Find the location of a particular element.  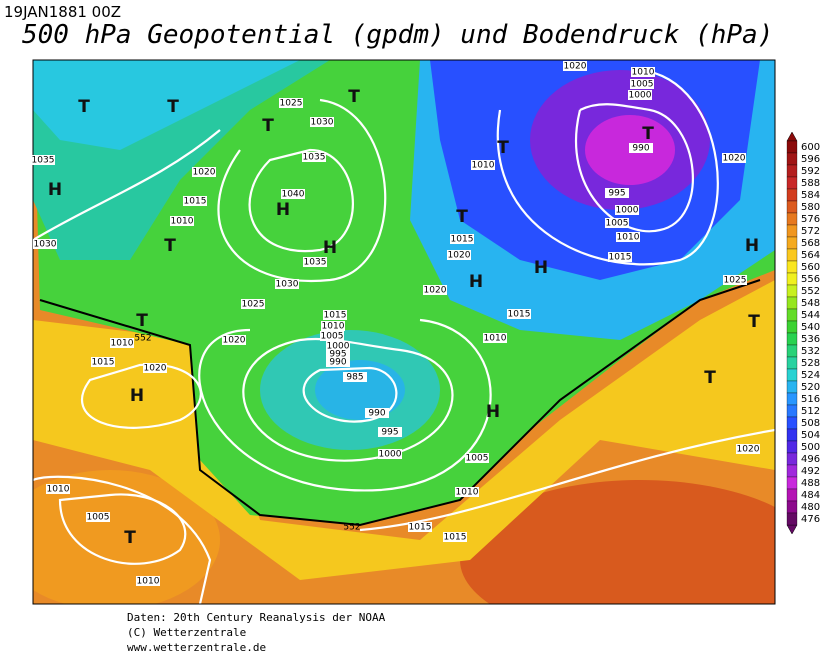

field-red is located at coordinates (617, 542).